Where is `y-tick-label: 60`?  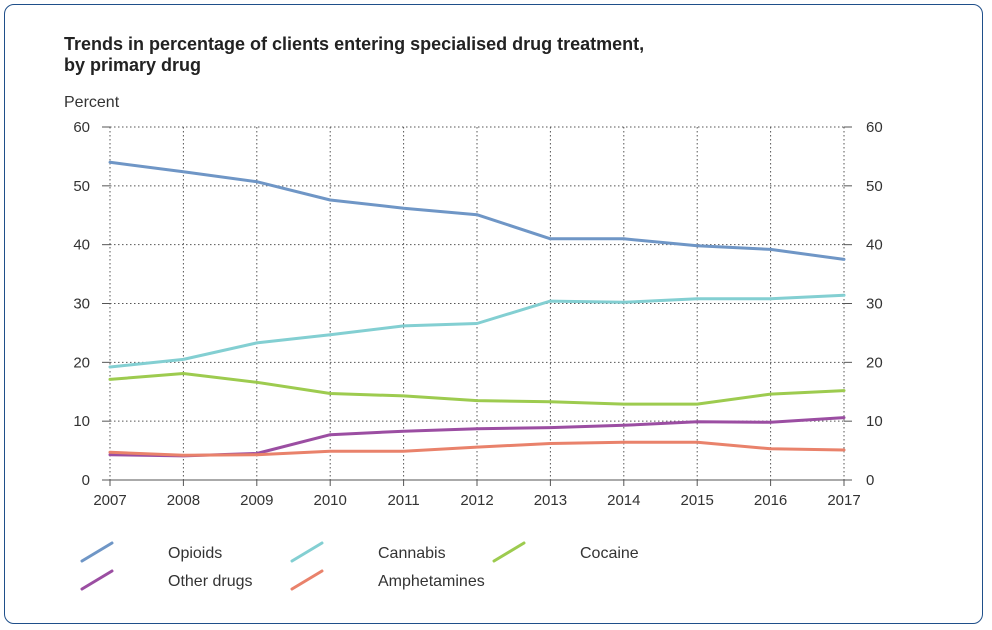 y-tick-label: 60 is located at coordinates (81, 127).